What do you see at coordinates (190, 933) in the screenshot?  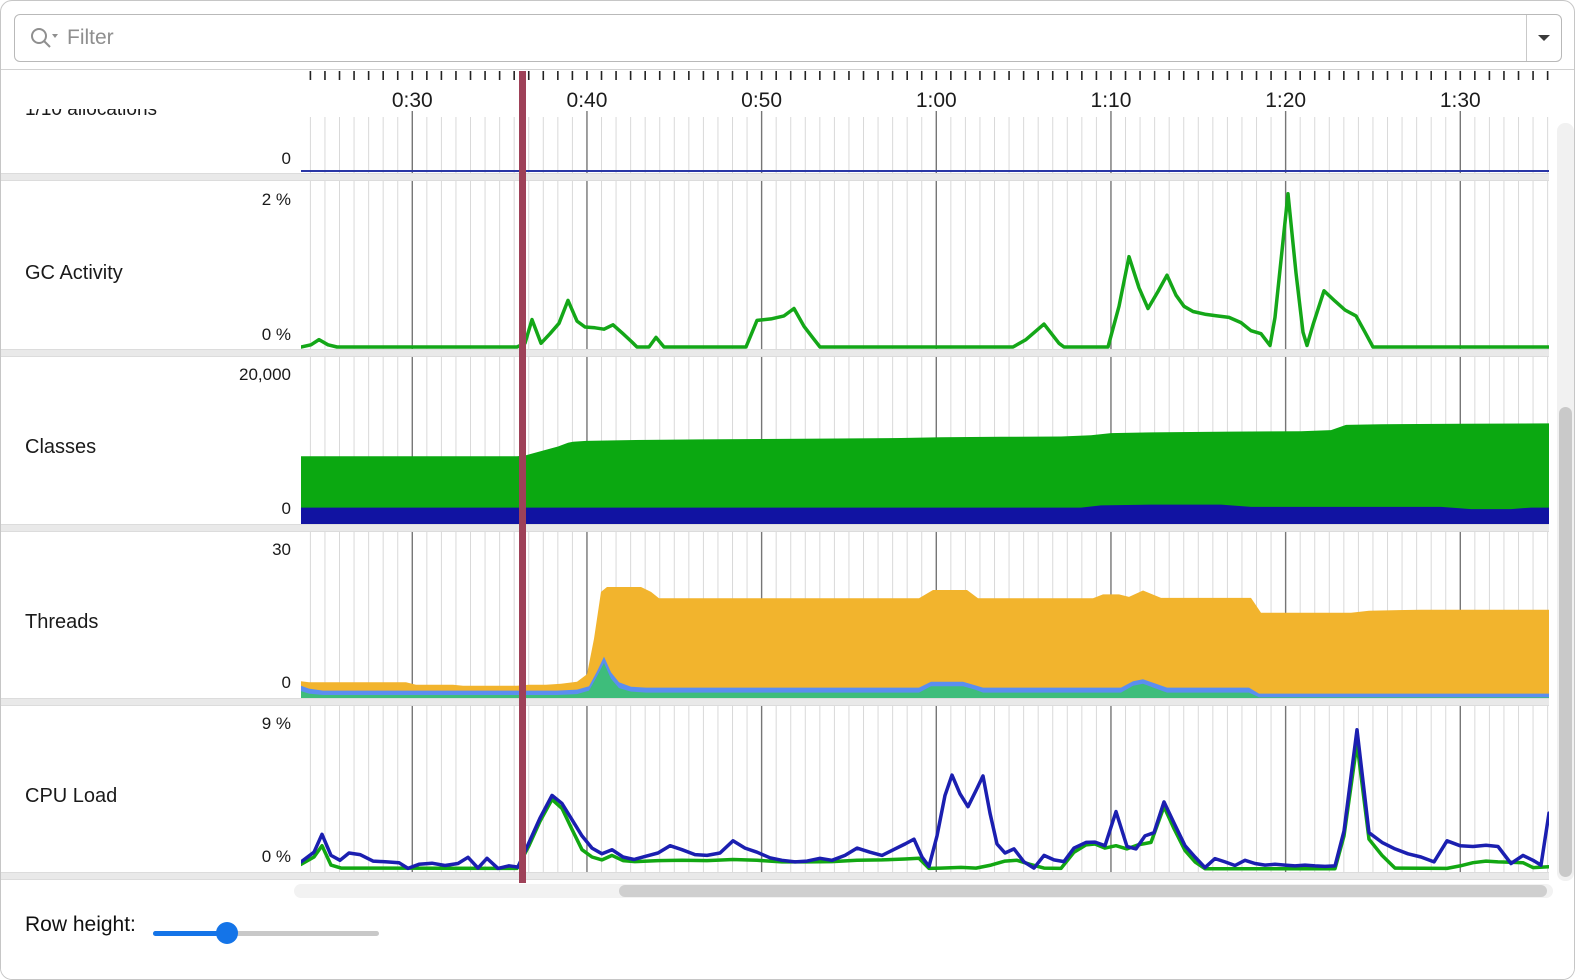 I see `slider-fill` at bounding box center [190, 933].